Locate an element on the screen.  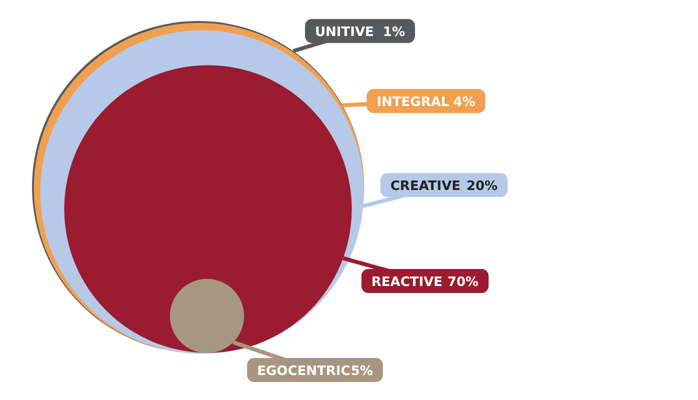
data-label: 4% is located at coordinates (464, 102).